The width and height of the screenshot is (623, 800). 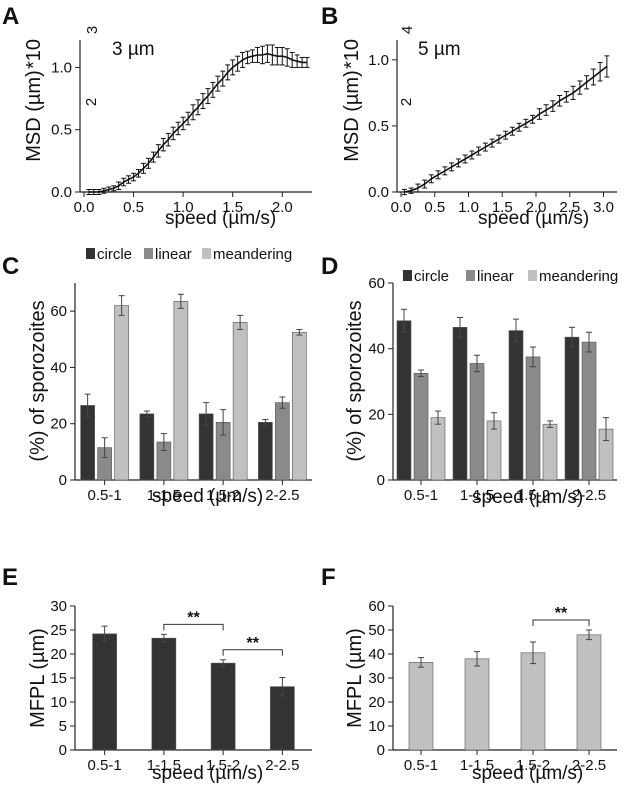 What do you see at coordinates (61, 67) in the screenshot?
I see `y-tick-label: 1.0` at bounding box center [61, 67].